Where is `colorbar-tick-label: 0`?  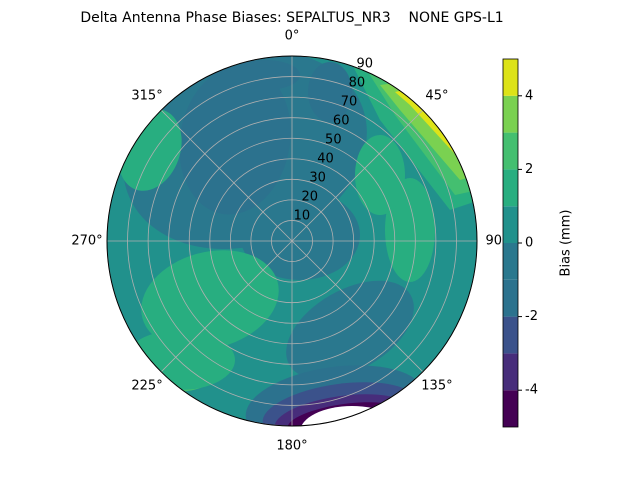 colorbar-tick-label: 0 is located at coordinates (529, 243).